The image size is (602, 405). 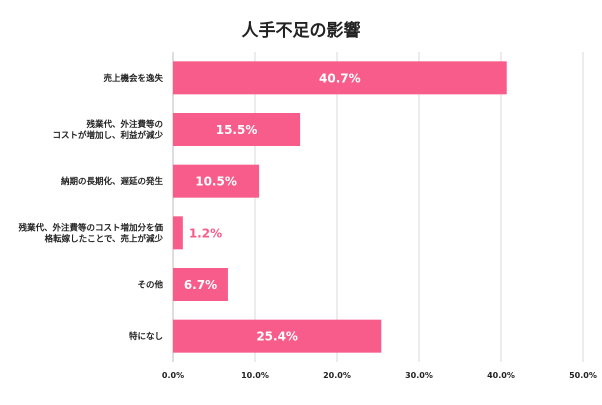 What do you see at coordinates (90, 233) in the screenshot?
I see `category-label: 残業代、外注費等のコスト増加分を価格転嫁したことで、売上が減少` at bounding box center [90, 233].